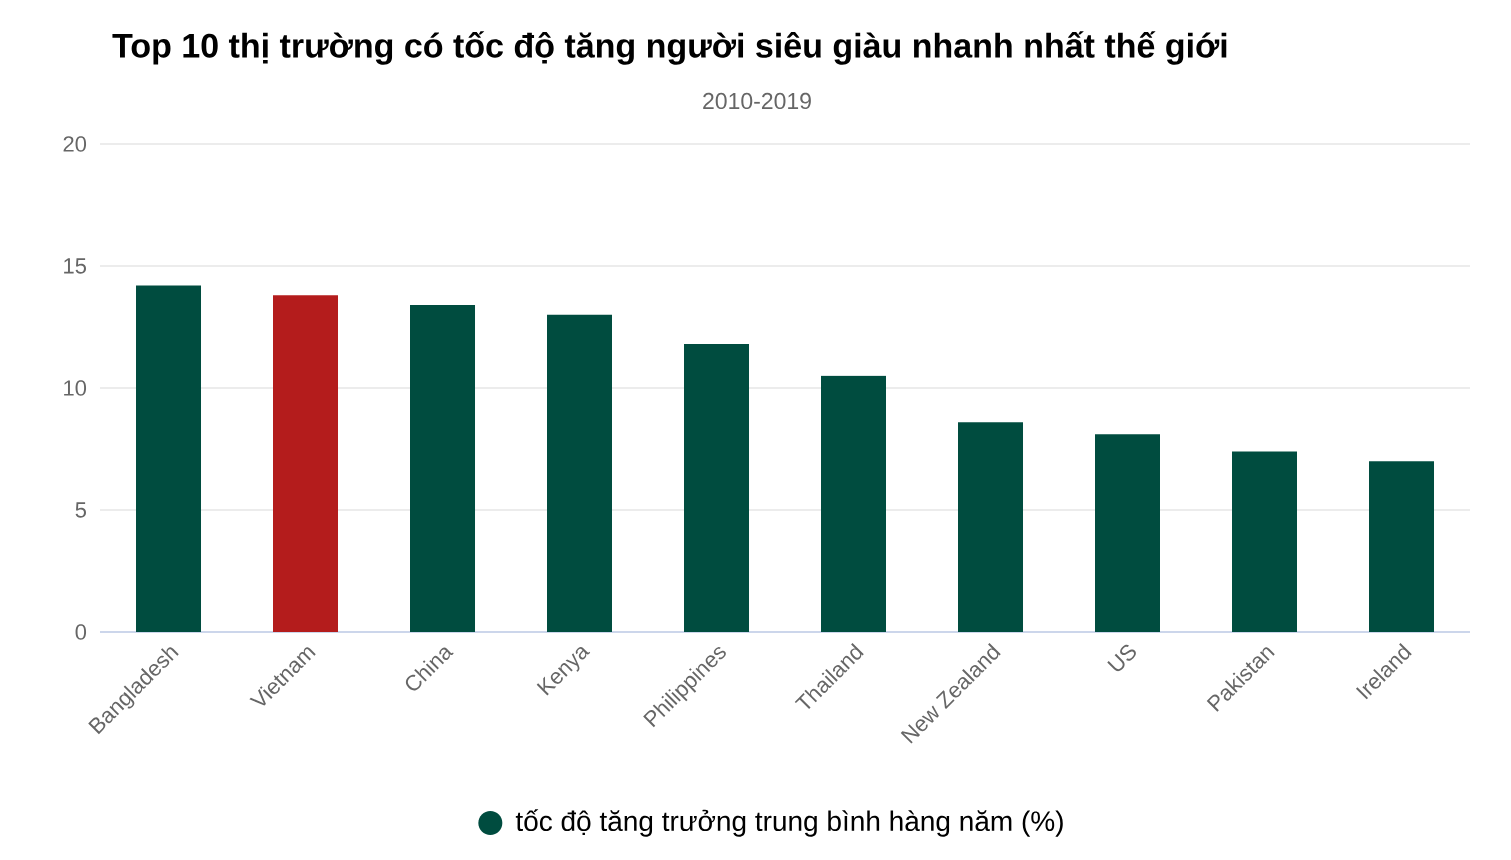  I want to click on x-tick-label: US, so click(1121, 658).